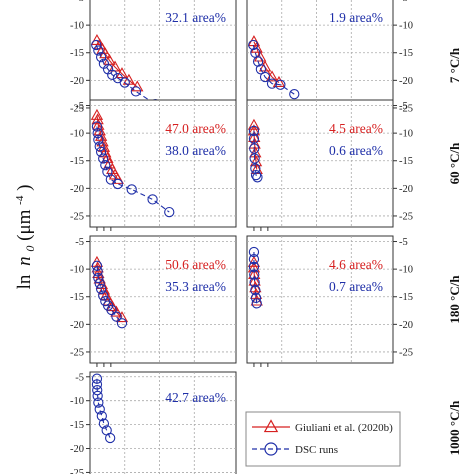 The image size is (474, 474). I want to click on area-annotation-dsc: 0.6 area%, so click(356, 150).